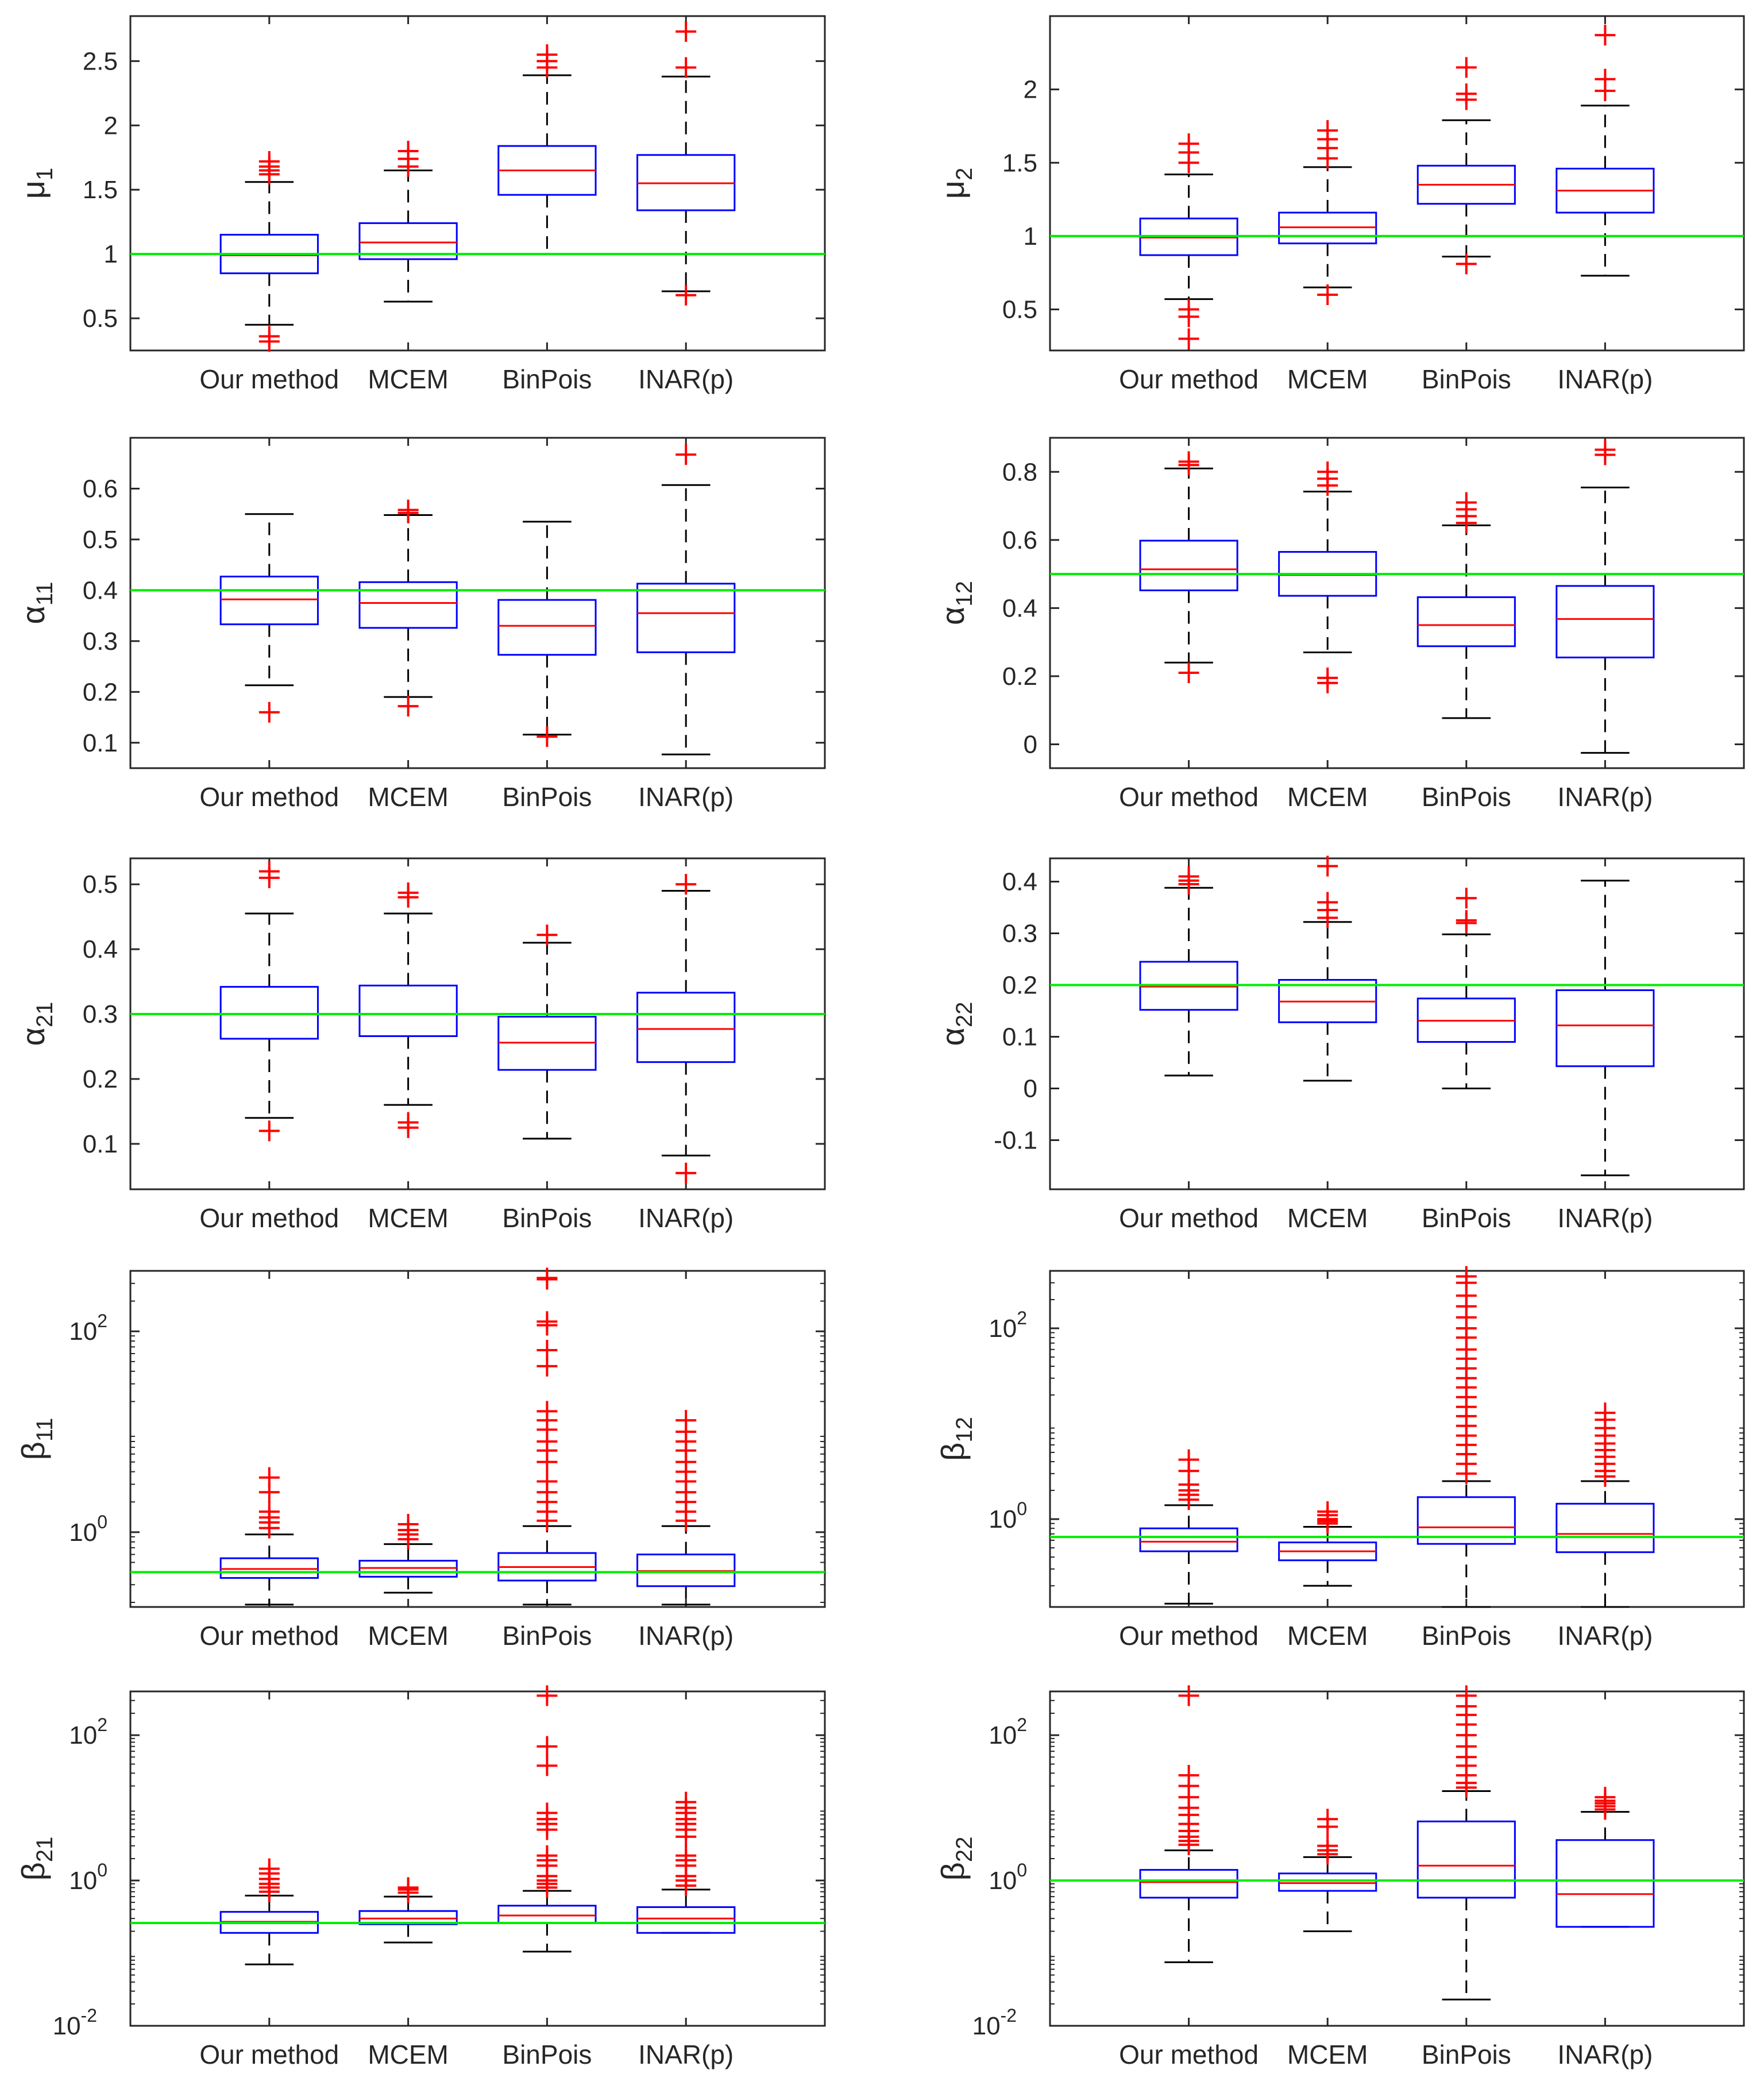 The height and width of the screenshot is (2089, 1764). What do you see at coordinates (36, 1024) in the screenshot?
I see `y-axis-label: α21` at bounding box center [36, 1024].